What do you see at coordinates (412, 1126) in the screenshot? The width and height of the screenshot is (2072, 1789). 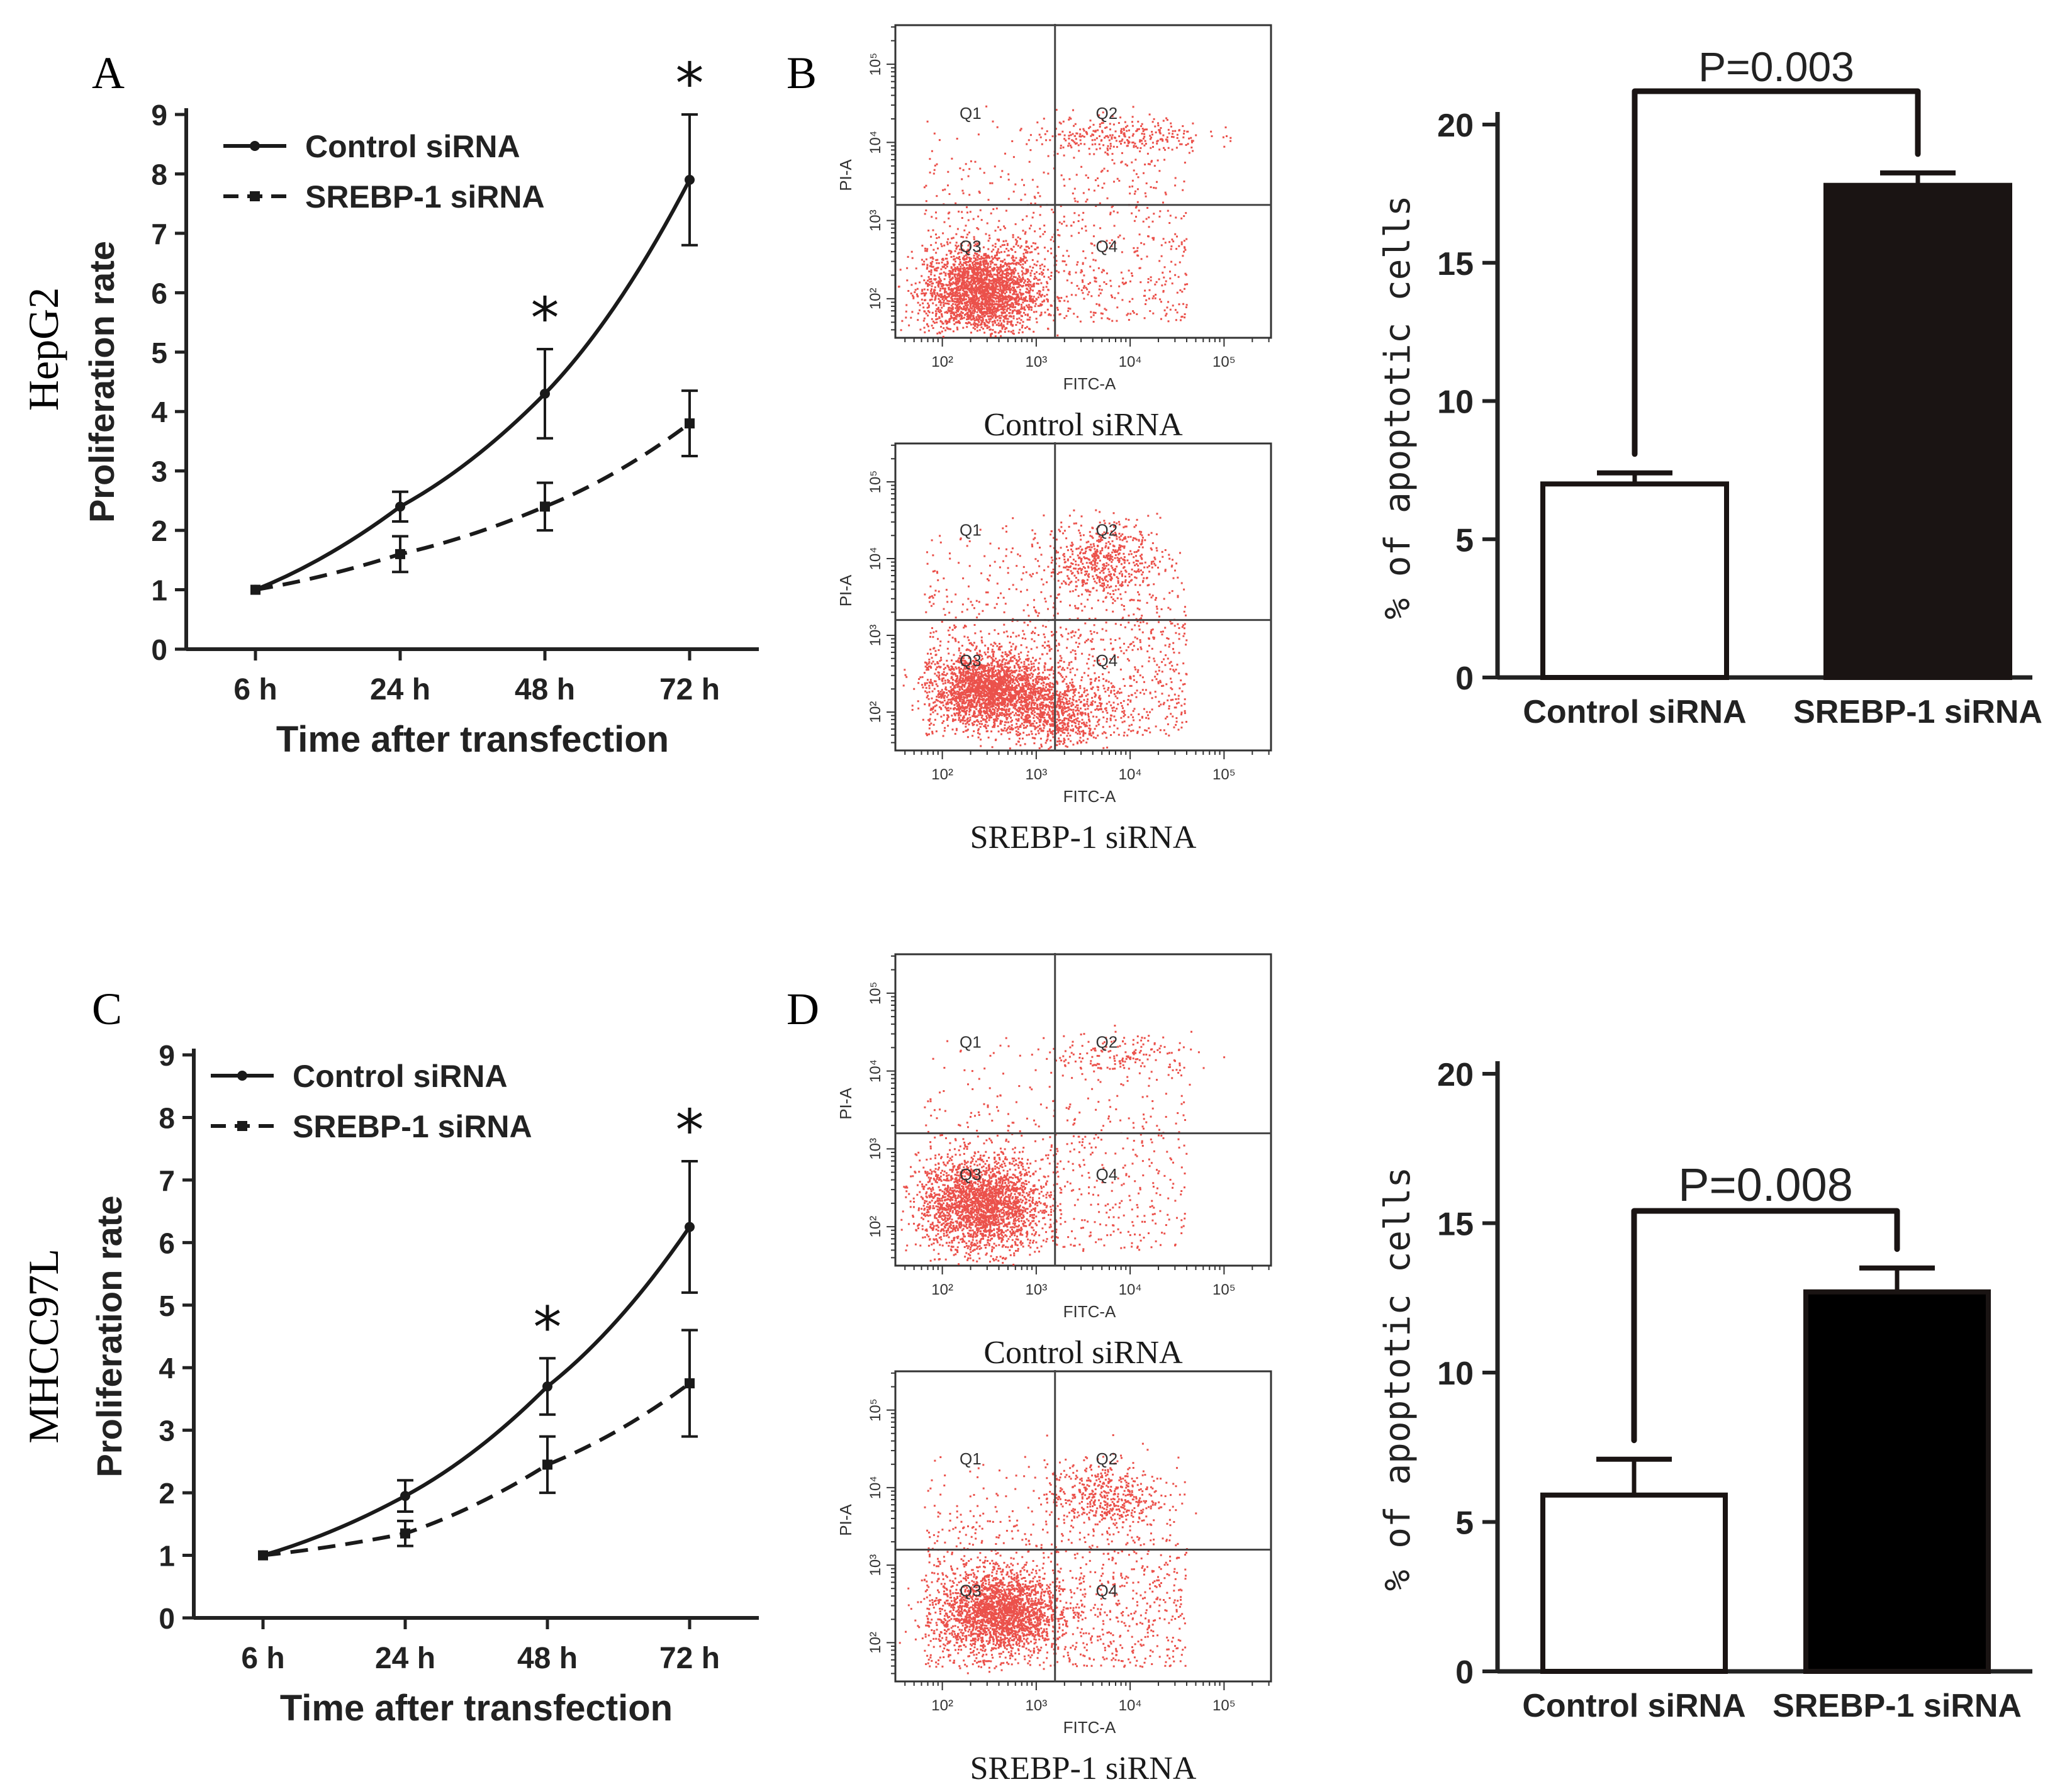 I see `legend-label-1: SREBP-1 siRNA` at bounding box center [412, 1126].